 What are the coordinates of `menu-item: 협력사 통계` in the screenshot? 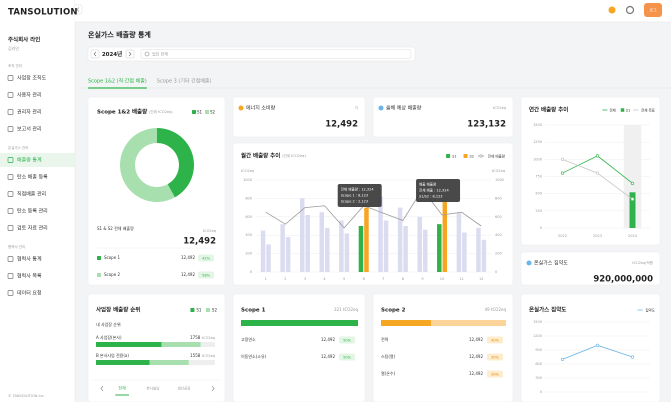 It's located at (29, 259).